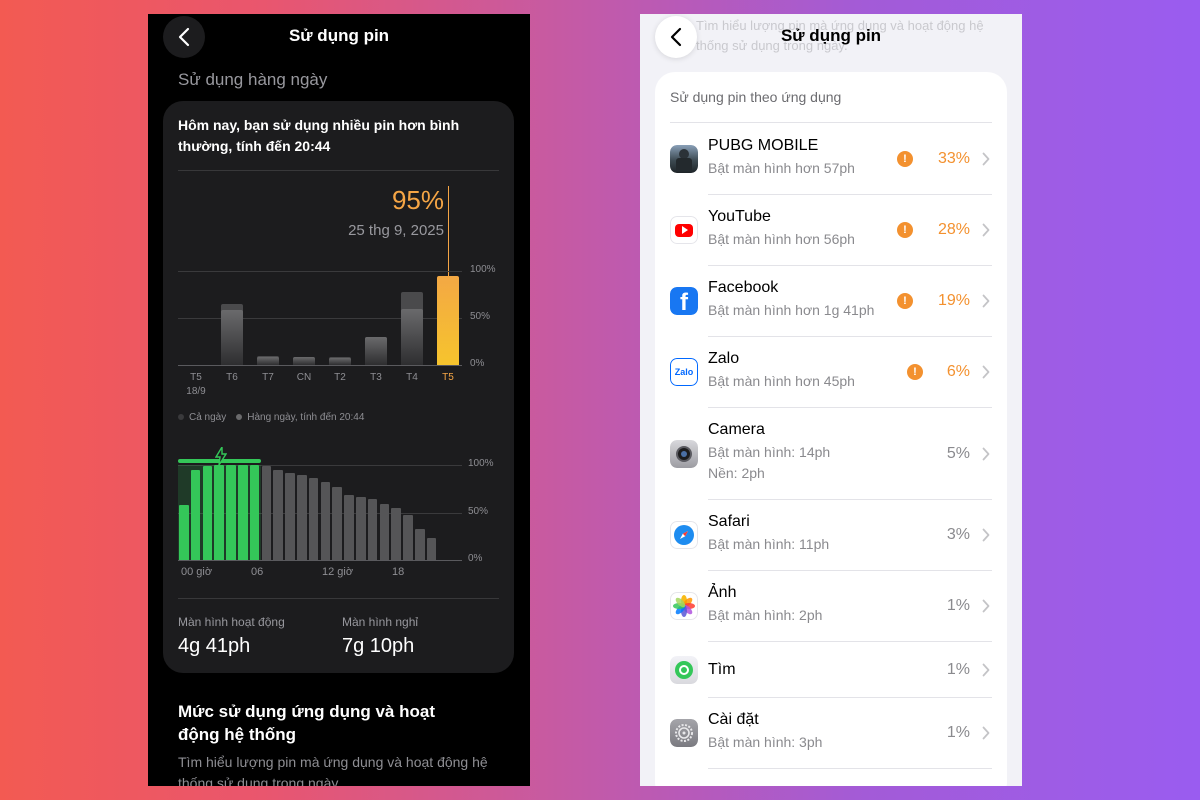 Image resolution: width=1200 pixels, height=800 pixels. What do you see at coordinates (831, 606) in the screenshot?
I see `app-row-photos: Ảnh Bật màn hình: 2ph 1%` at bounding box center [831, 606].